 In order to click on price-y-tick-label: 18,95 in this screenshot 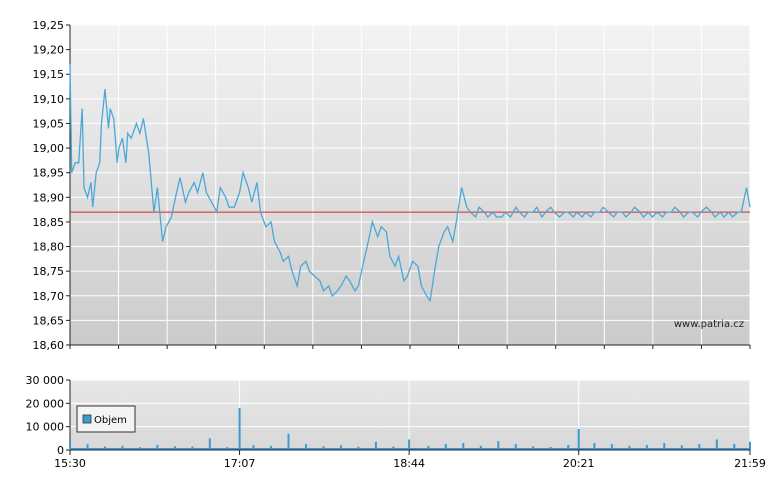, I will do `click(49, 173)`.